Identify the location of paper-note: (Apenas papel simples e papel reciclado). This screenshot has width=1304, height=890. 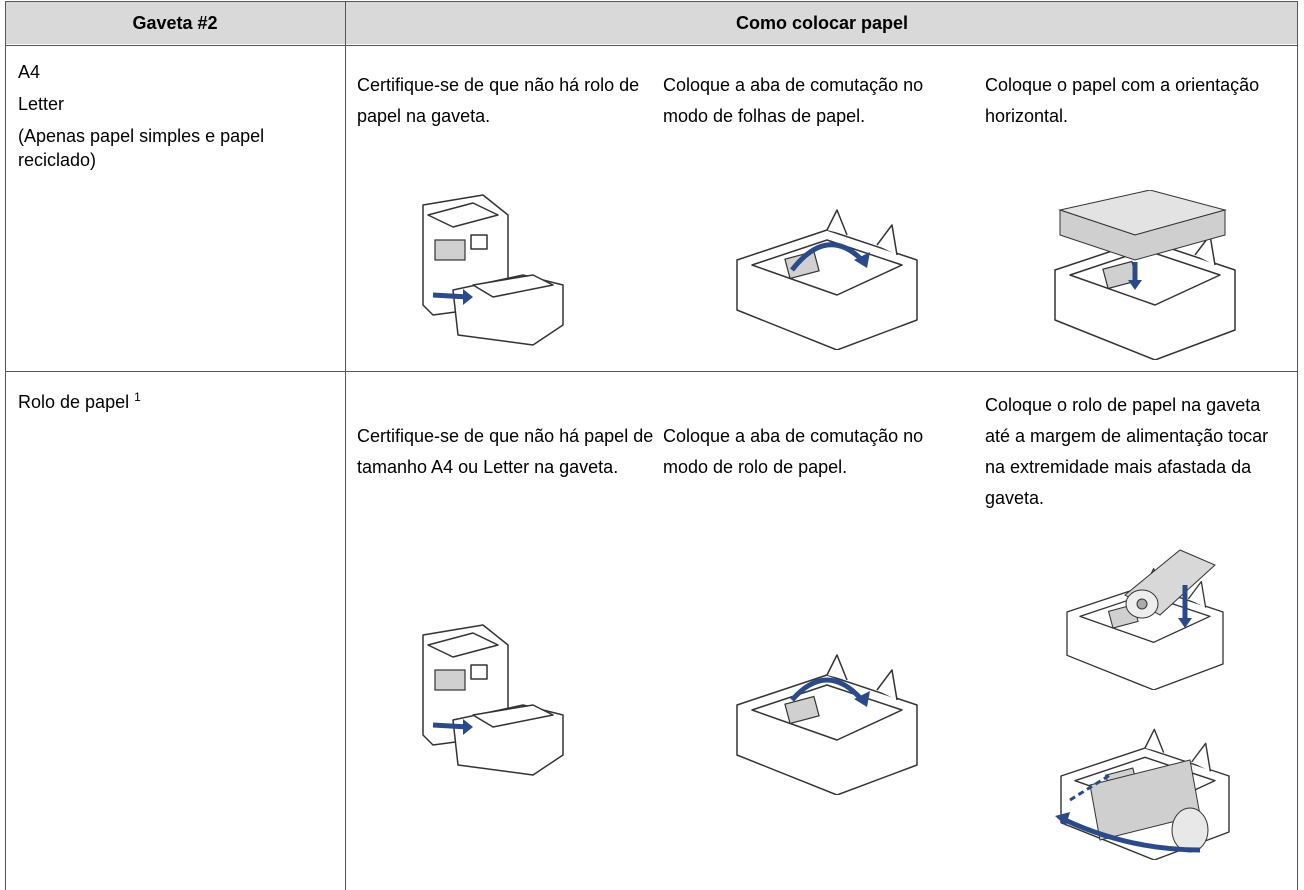
(141, 148).